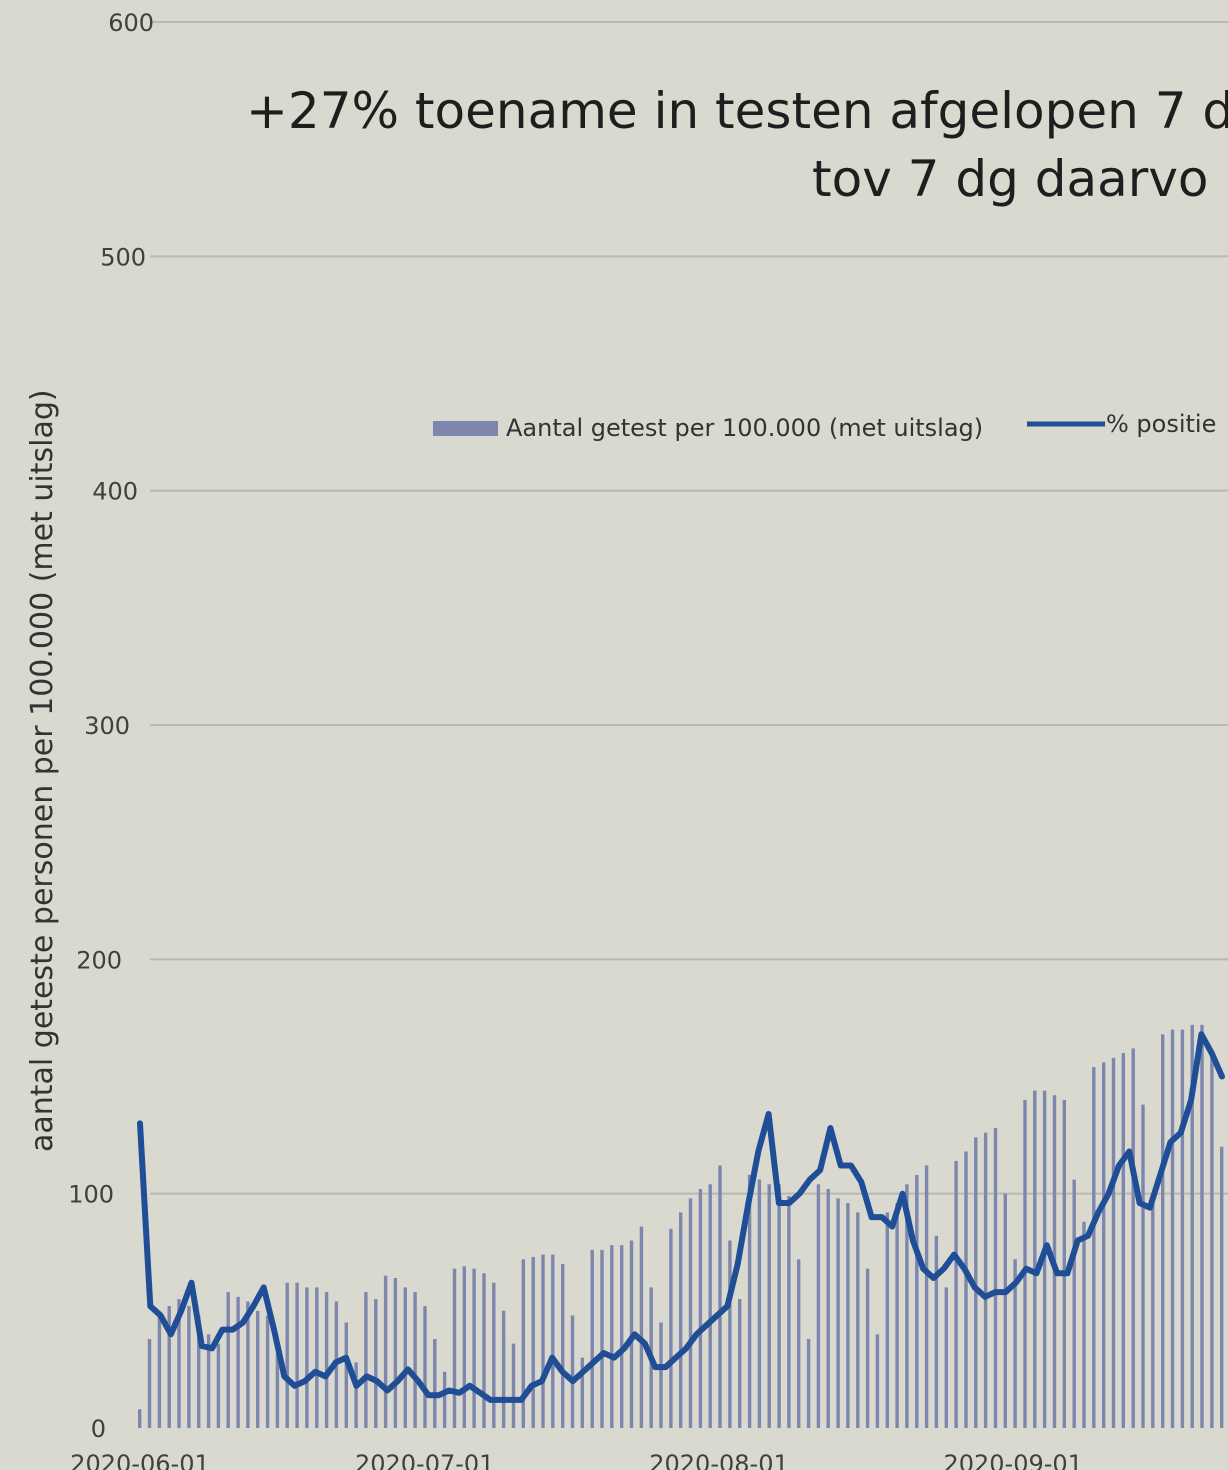 The image size is (1228, 1470). I want to click on y-tick-label: 600, so click(131, 23).